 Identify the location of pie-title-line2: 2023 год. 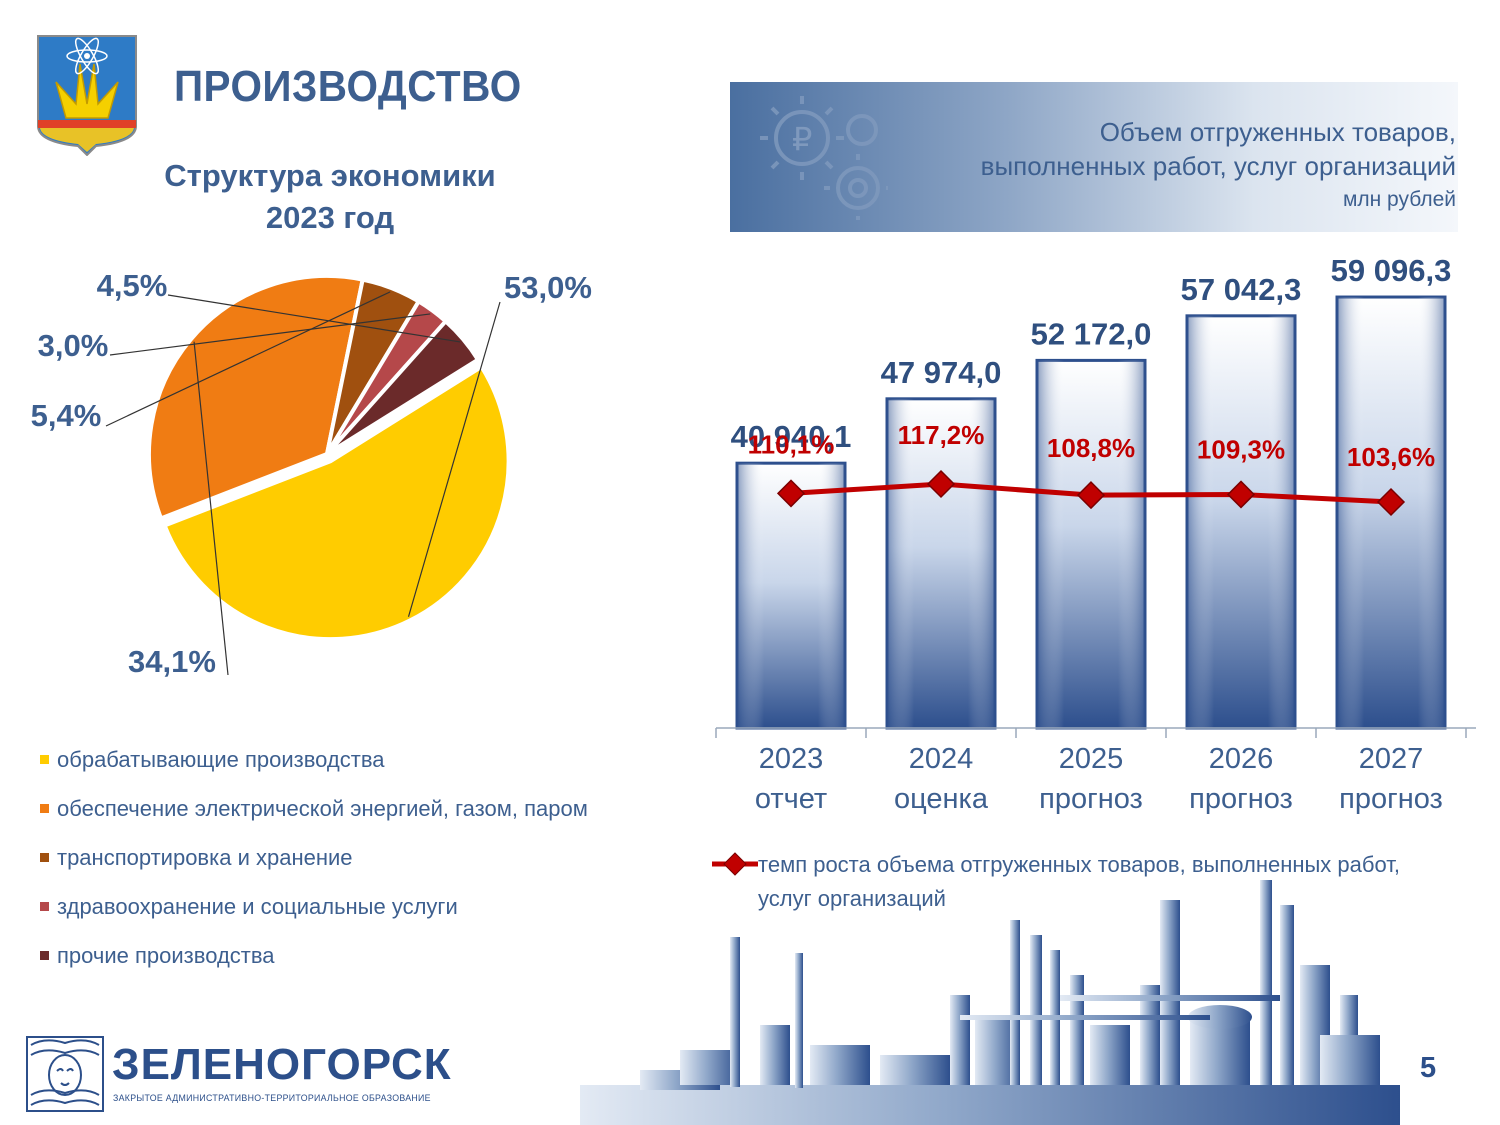
(330, 217).